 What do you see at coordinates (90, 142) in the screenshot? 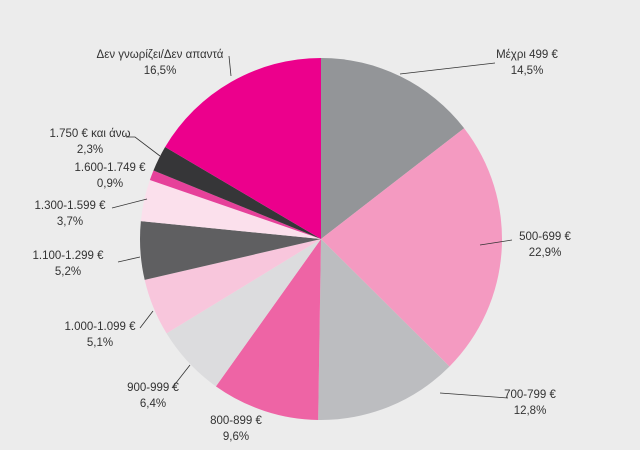
I see `slice-label: 1.750 € και άνω 2,3%` at bounding box center [90, 142].